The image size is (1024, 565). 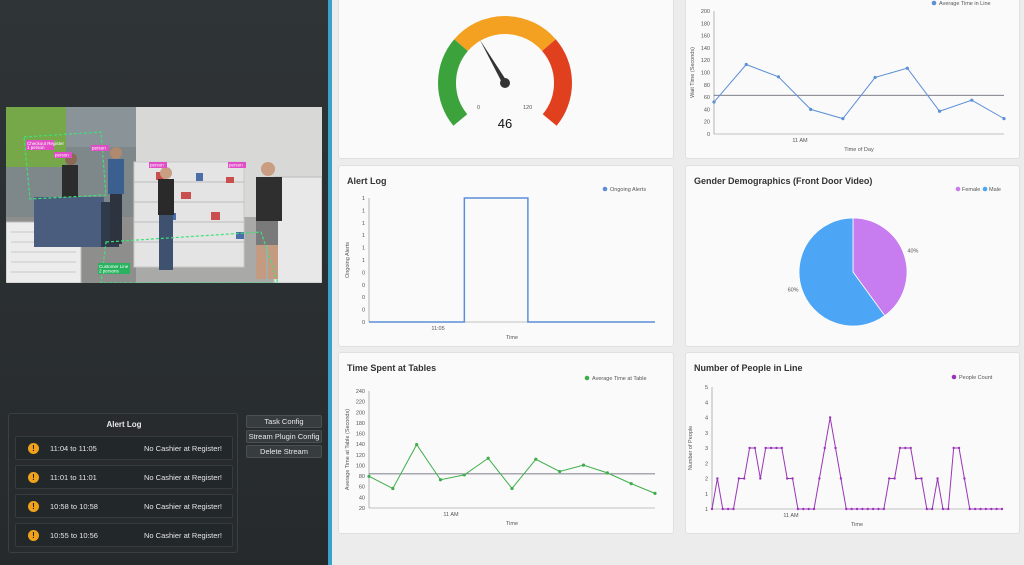 I want to click on y-axis-label: Average Time at Table (Seconds), so click(x=348, y=449).